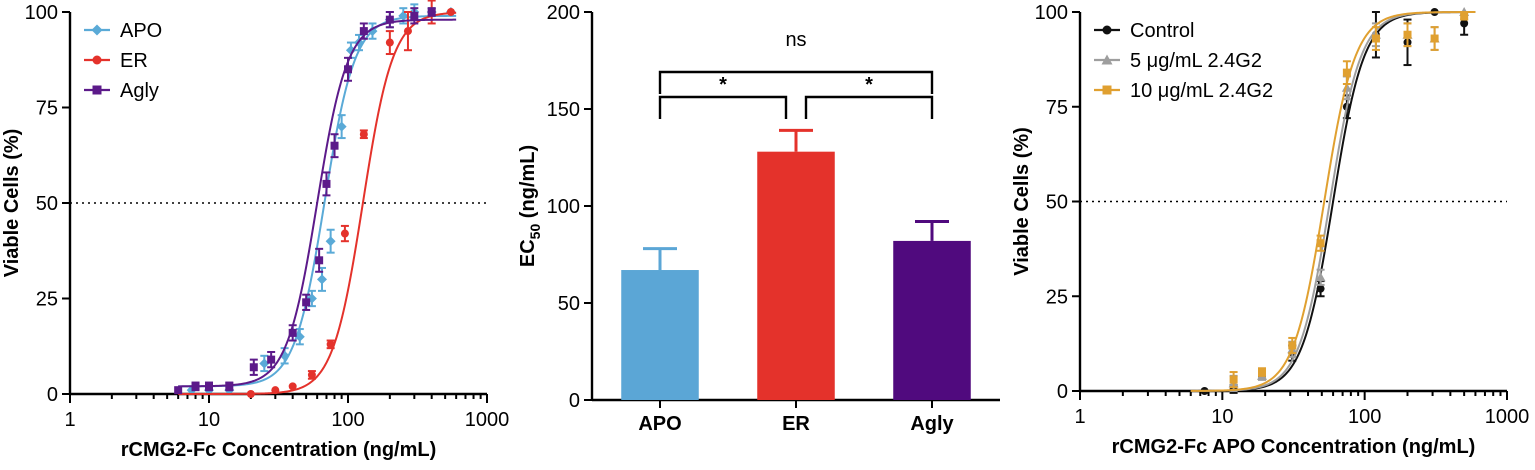 The width and height of the screenshot is (1535, 470). What do you see at coordinates (1201, 91) in the screenshot?
I see `legend-label: 10 μg/mL 2.4G2` at bounding box center [1201, 91].